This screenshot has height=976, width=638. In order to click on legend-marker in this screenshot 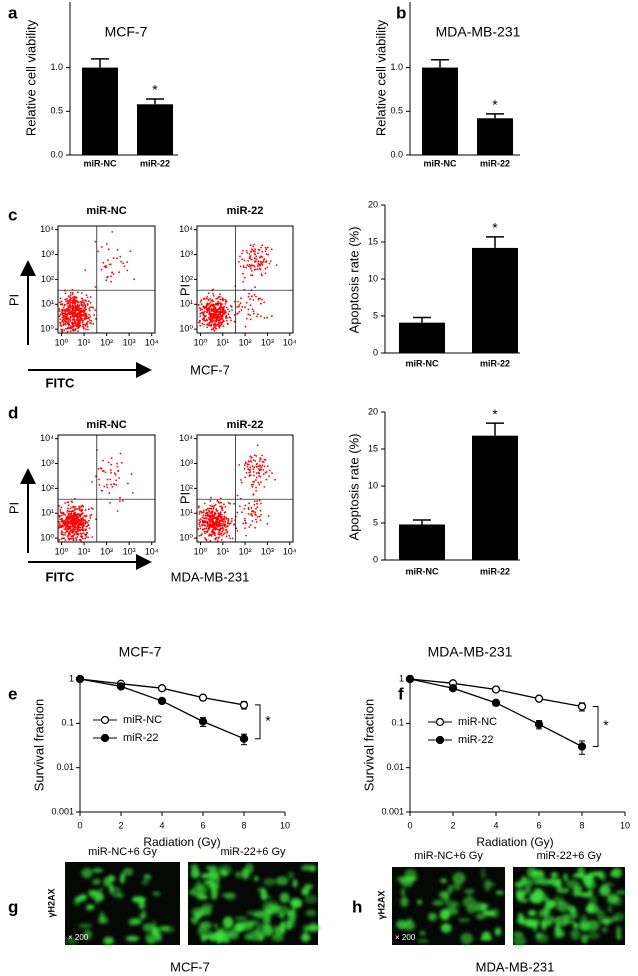, I will do `click(440, 740)`.